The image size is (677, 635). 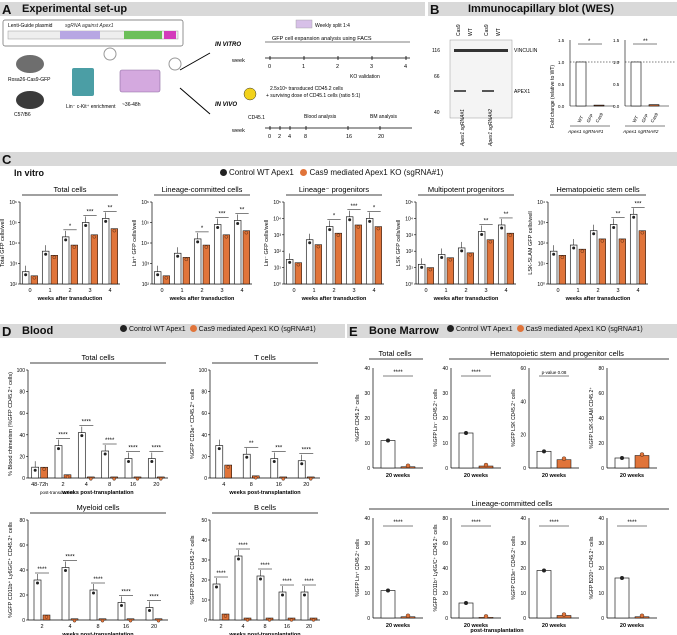 What do you see at coordinates (601, 544) in the screenshot?
I see `y-tick-label: 30` at bounding box center [601, 544].